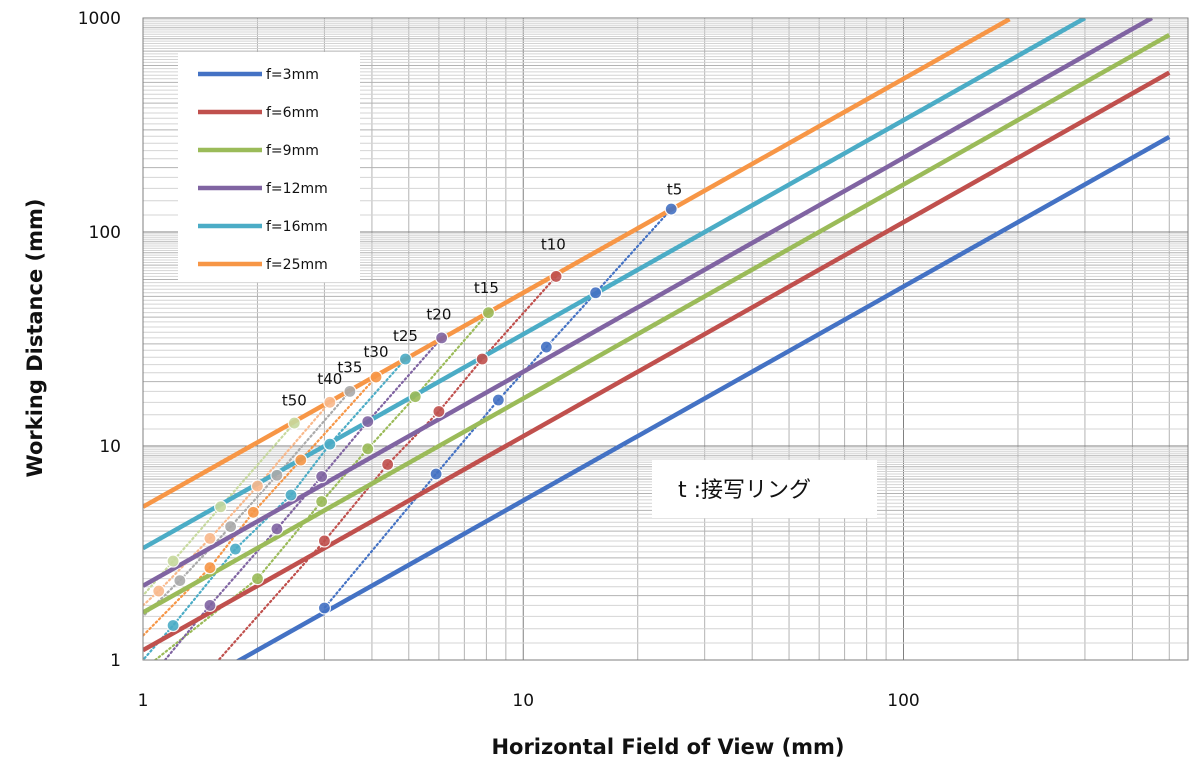  I want to click on x-tick-label: 10, so click(523, 701).